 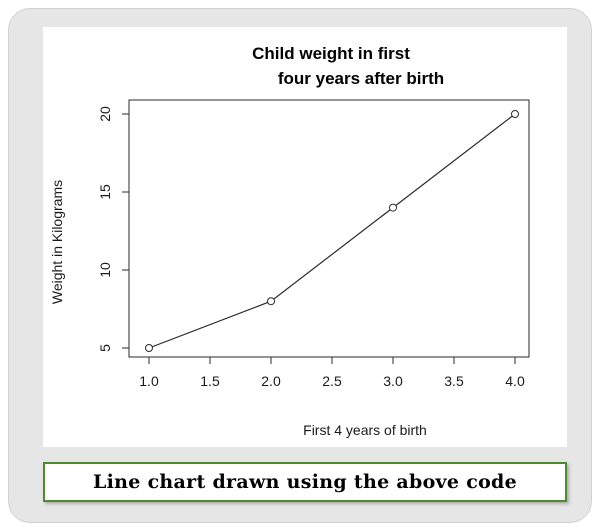 I want to click on x-tick-label: 3.0, so click(x=393, y=381).